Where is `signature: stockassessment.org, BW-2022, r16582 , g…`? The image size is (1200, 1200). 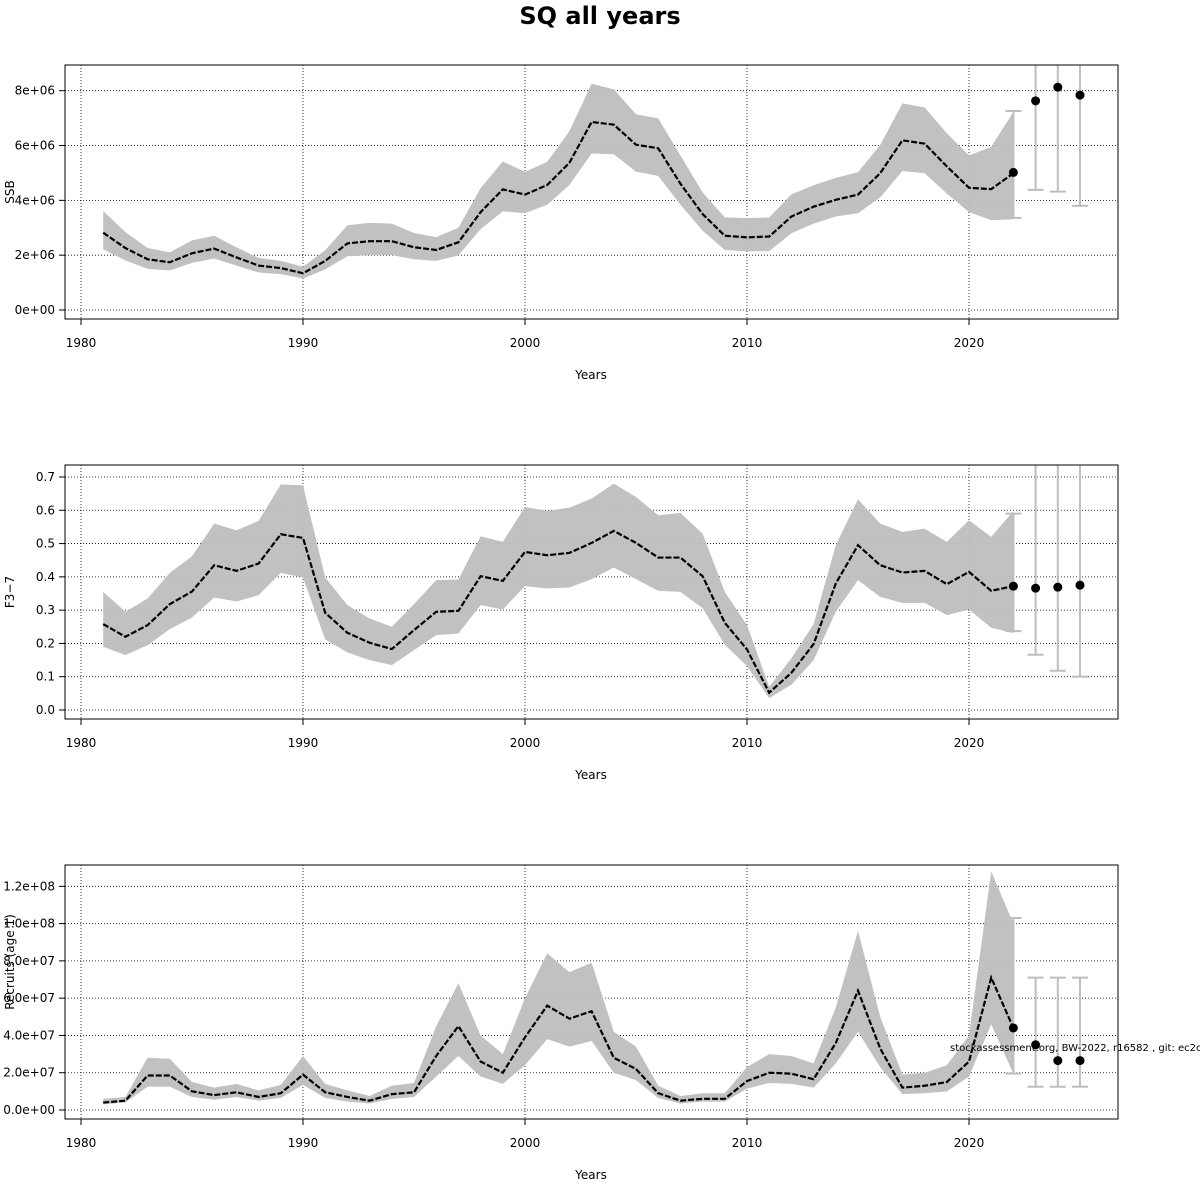 signature: stockassessment.org, BW-2022, r16582 , g… is located at coordinates (1075, 1048).